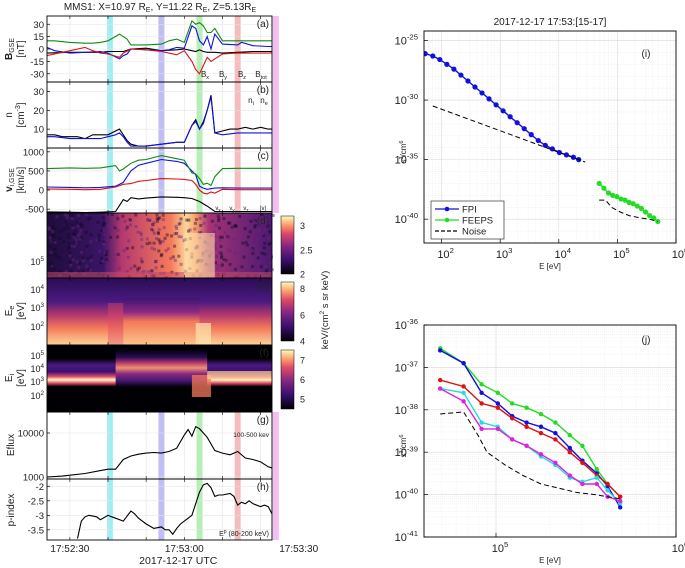 The image size is (685, 568). What do you see at coordinates (37, 74) in the screenshot?
I see `y-tick-label: -30` at bounding box center [37, 74].